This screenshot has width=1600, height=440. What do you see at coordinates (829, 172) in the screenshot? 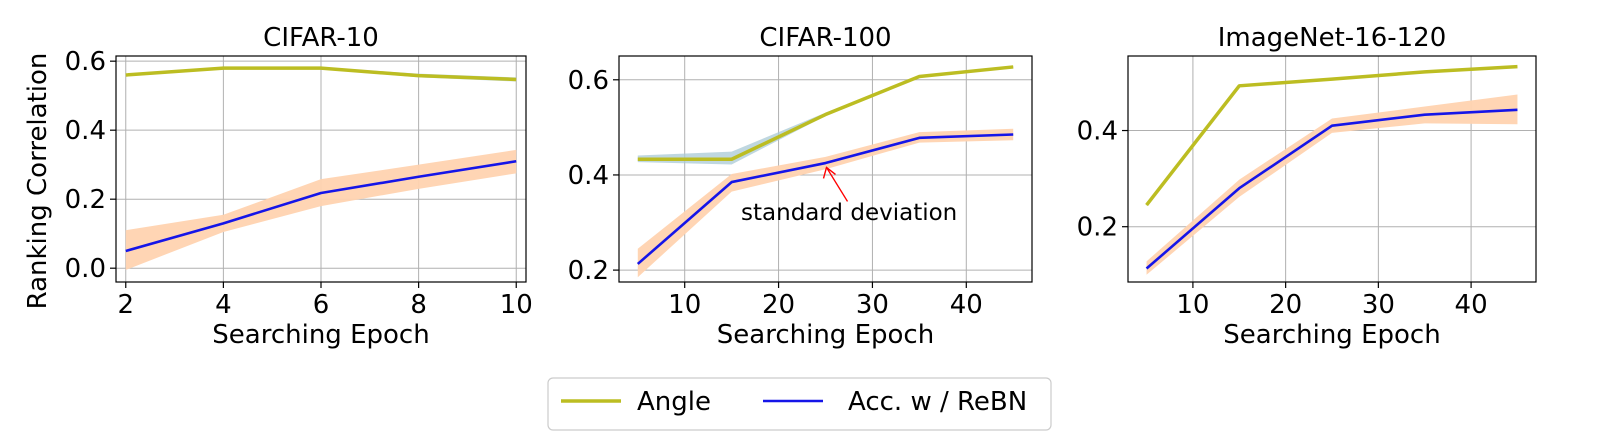
I see `annotation-arrow-head` at bounding box center [829, 172].